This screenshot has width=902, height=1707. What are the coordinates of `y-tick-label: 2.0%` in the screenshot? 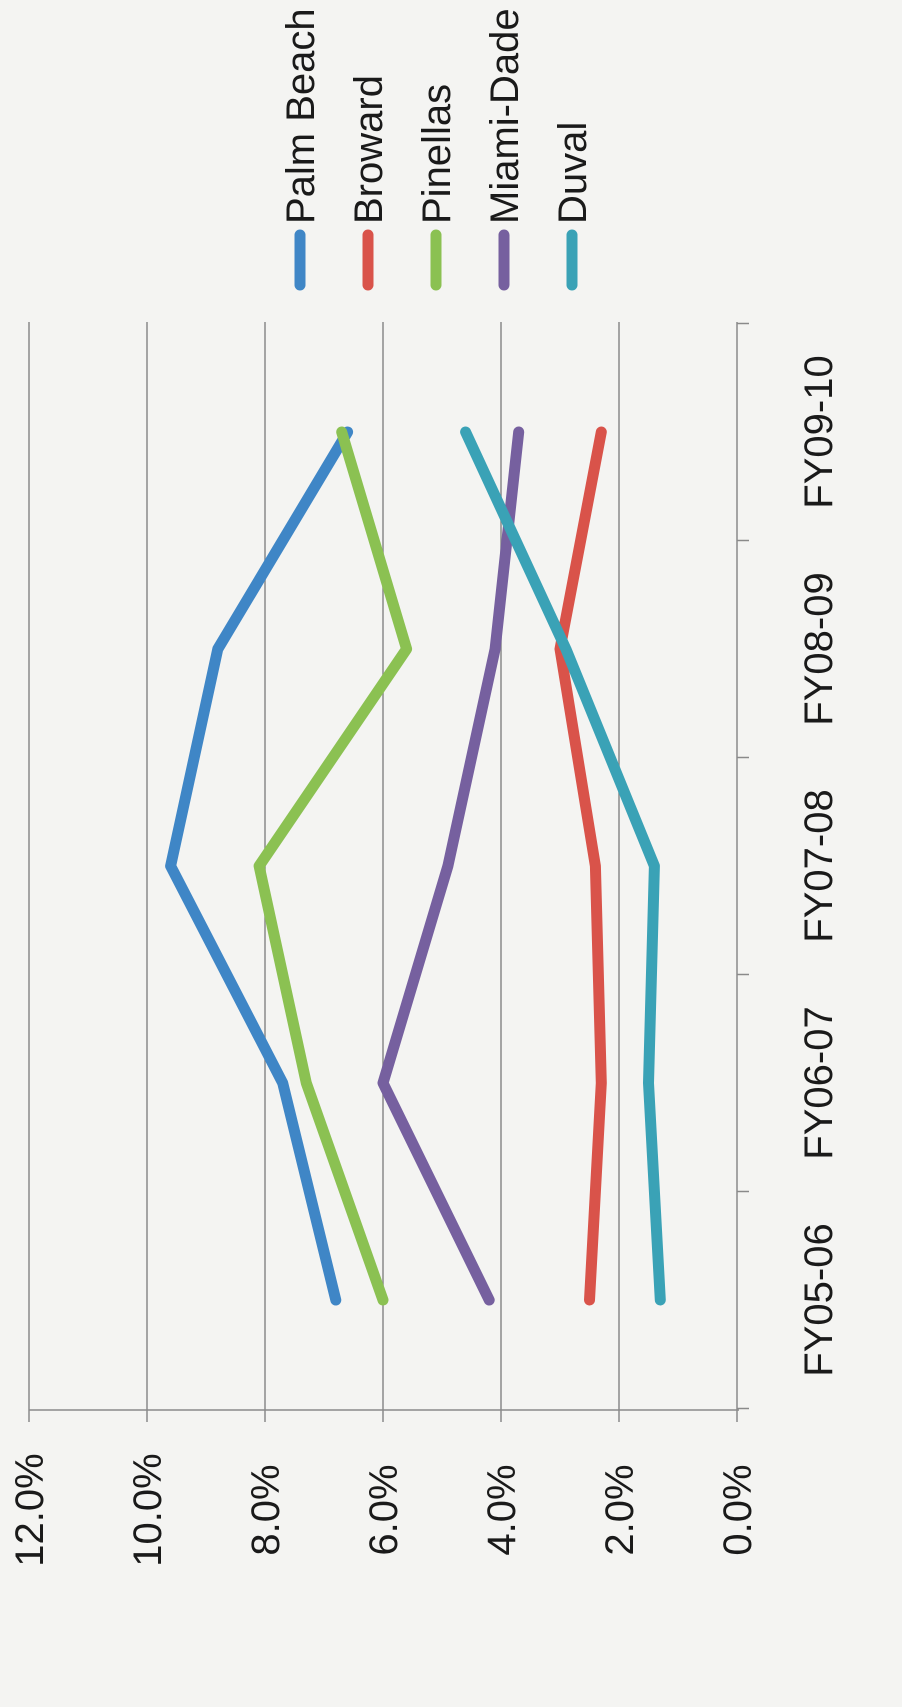 It's located at (620, 1509).